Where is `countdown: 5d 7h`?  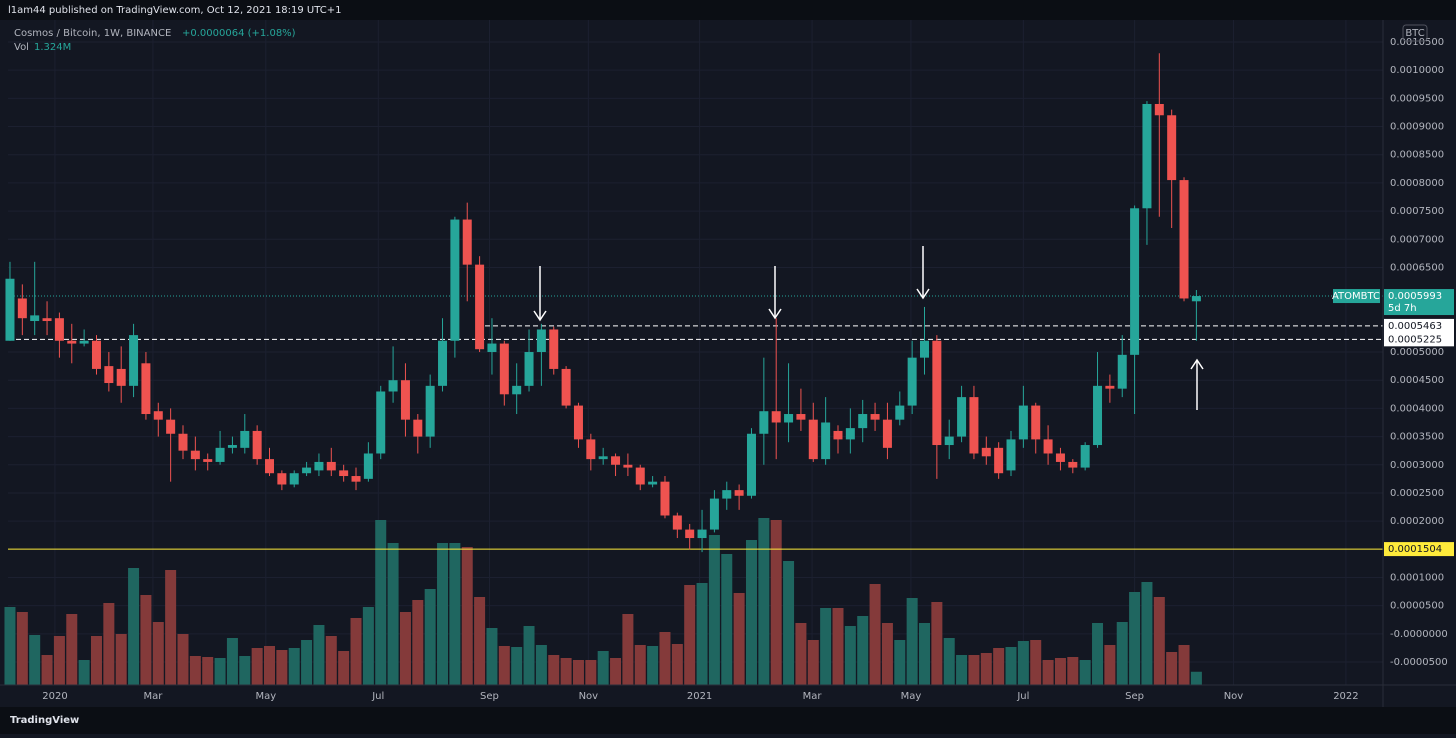 countdown: 5d 7h is located at coordinates (1402, 308).